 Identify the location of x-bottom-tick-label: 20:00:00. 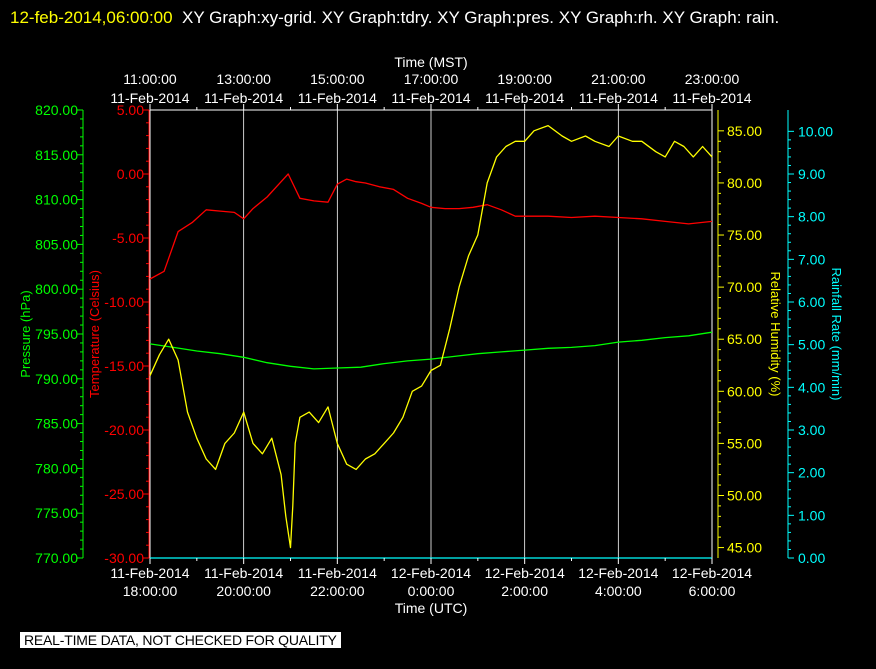
(243, 591).